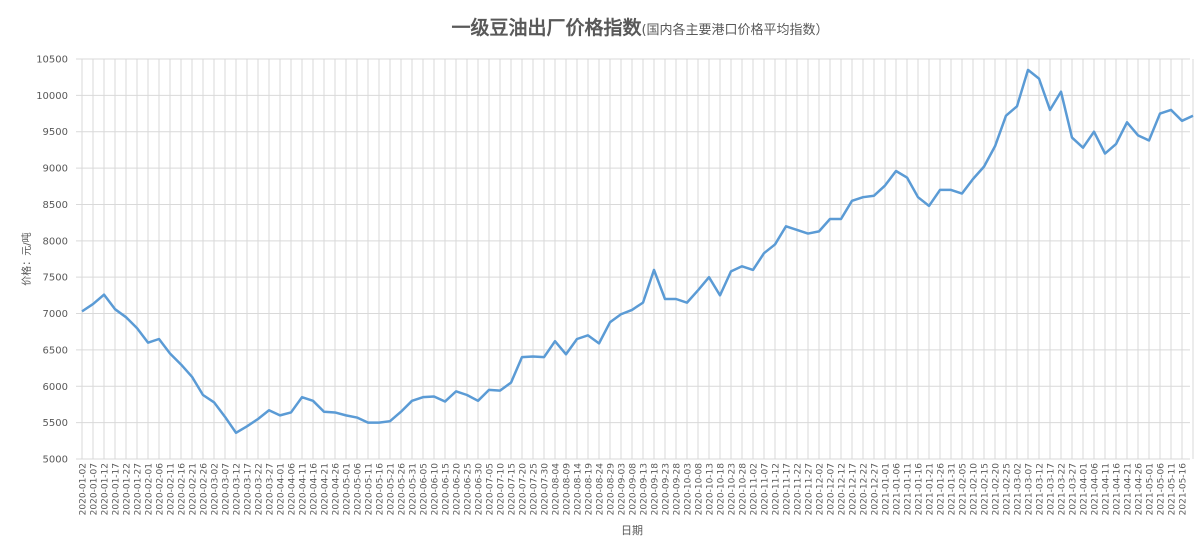 The height and width of the screenshot is (552, 1198). What do you see at coordinates (766, 489) in the screenshot?
I see `x-tick-label: 2020-11-07` at bounding box center [766, 489].